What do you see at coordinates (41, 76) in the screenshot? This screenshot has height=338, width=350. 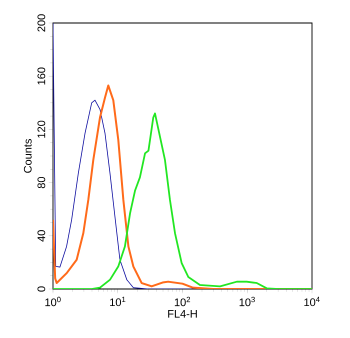 I see `y-tick-label: 160` at bounding box center [41, 76].